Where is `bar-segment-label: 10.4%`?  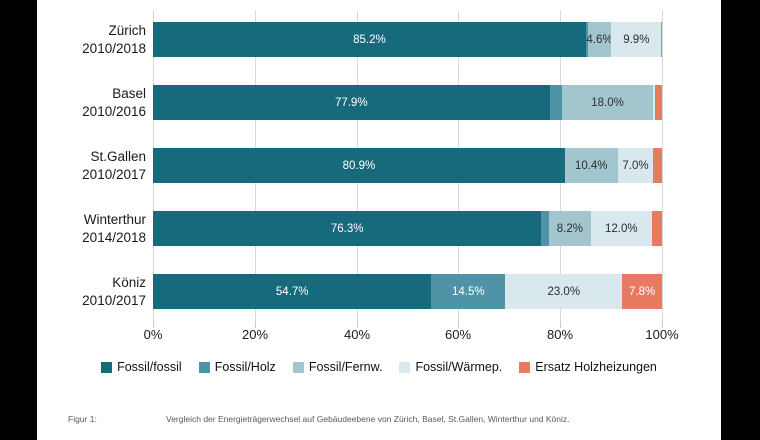 bar-segment-label: 10.4% is located at coordinates (591, 165).